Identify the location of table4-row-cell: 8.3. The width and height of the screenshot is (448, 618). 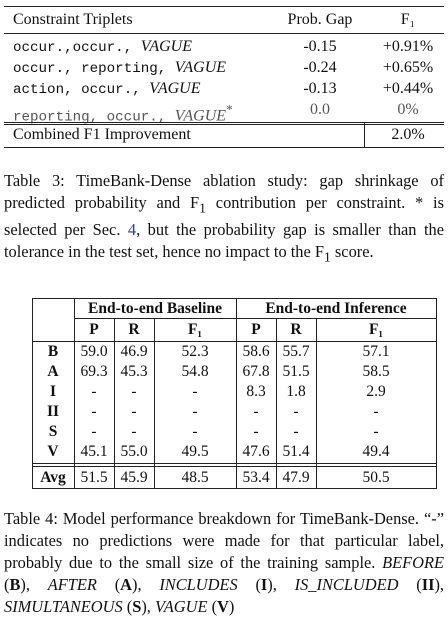
(256, 391).